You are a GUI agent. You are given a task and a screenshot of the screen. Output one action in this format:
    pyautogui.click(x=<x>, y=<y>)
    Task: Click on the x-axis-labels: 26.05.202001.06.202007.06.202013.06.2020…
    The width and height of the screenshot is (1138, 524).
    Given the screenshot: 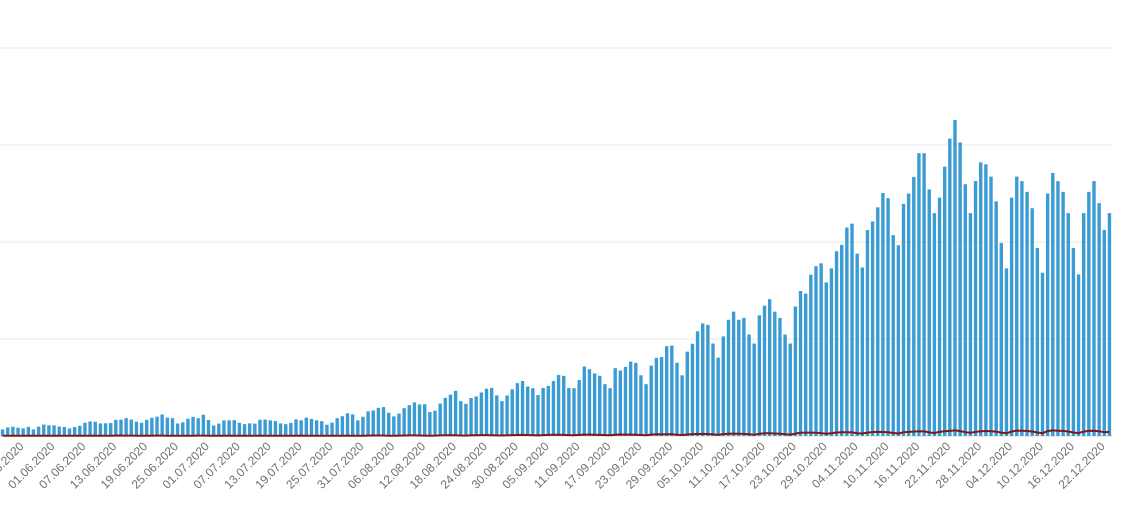 What is the action you would take?
    pyautogui.click(x=554, y=465)
    